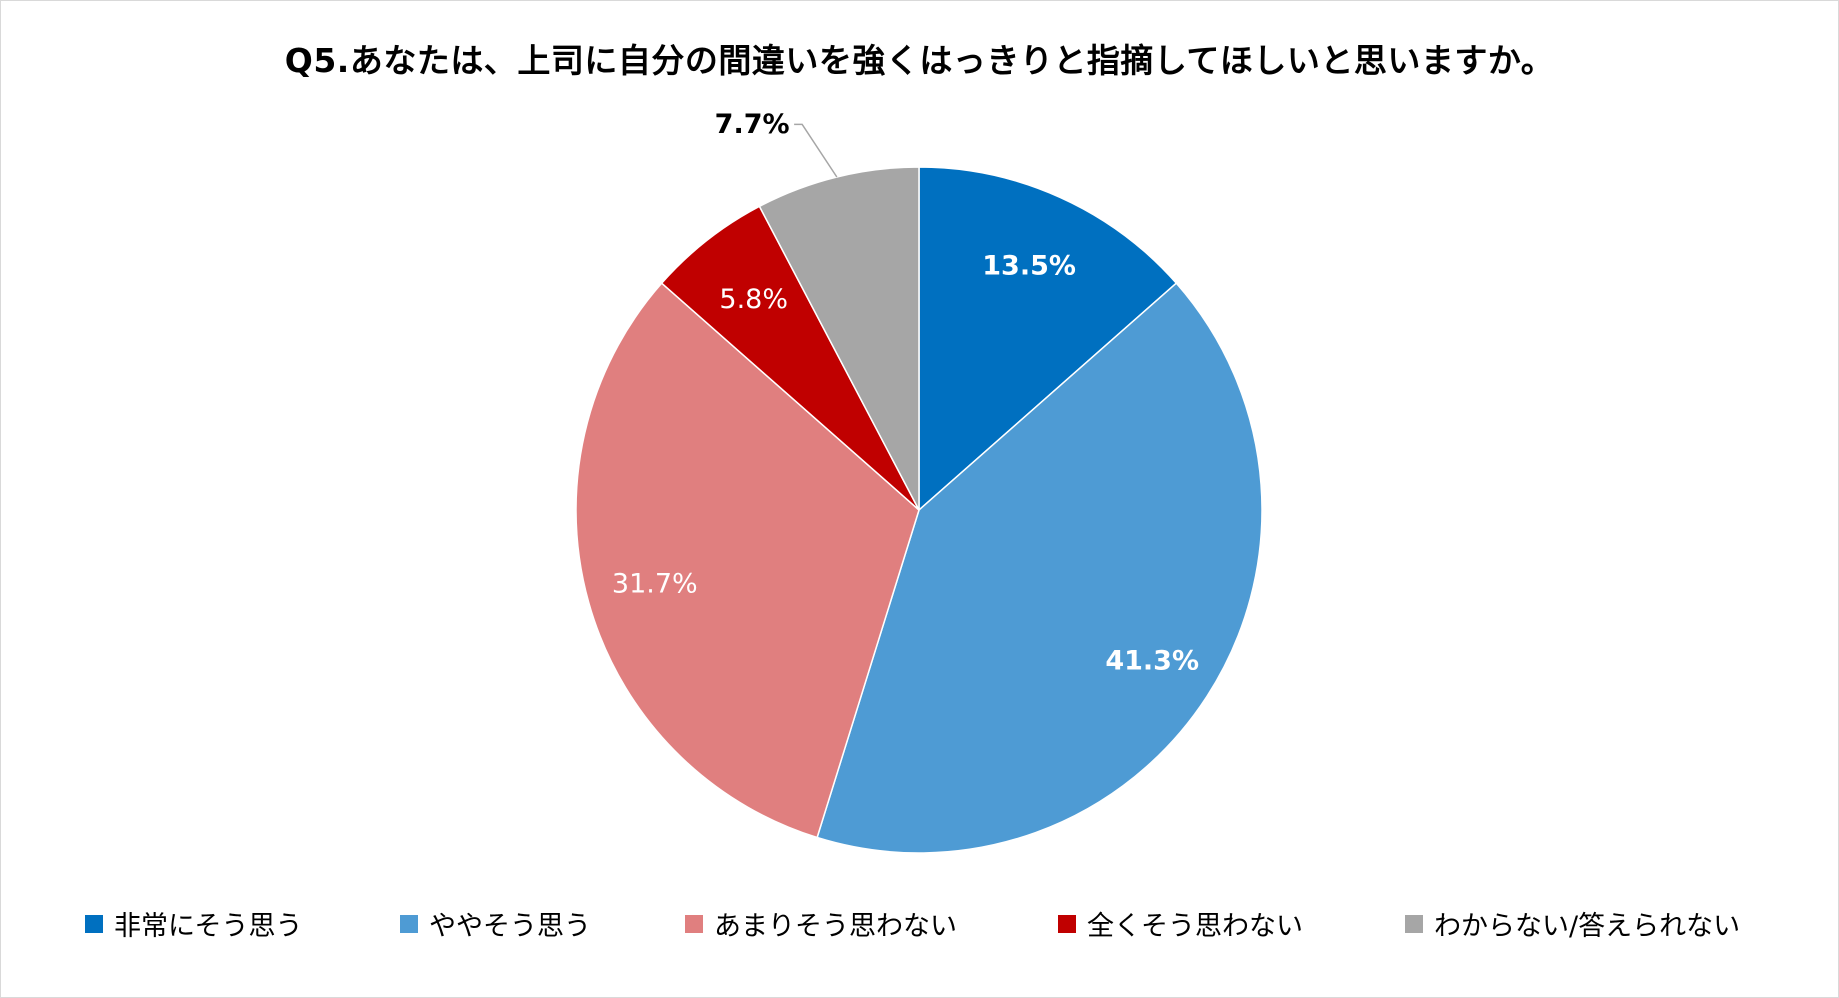 This screenshot has width=1839, height=998. I want to click on pie-slice-not-at-all, so click(790, 358).